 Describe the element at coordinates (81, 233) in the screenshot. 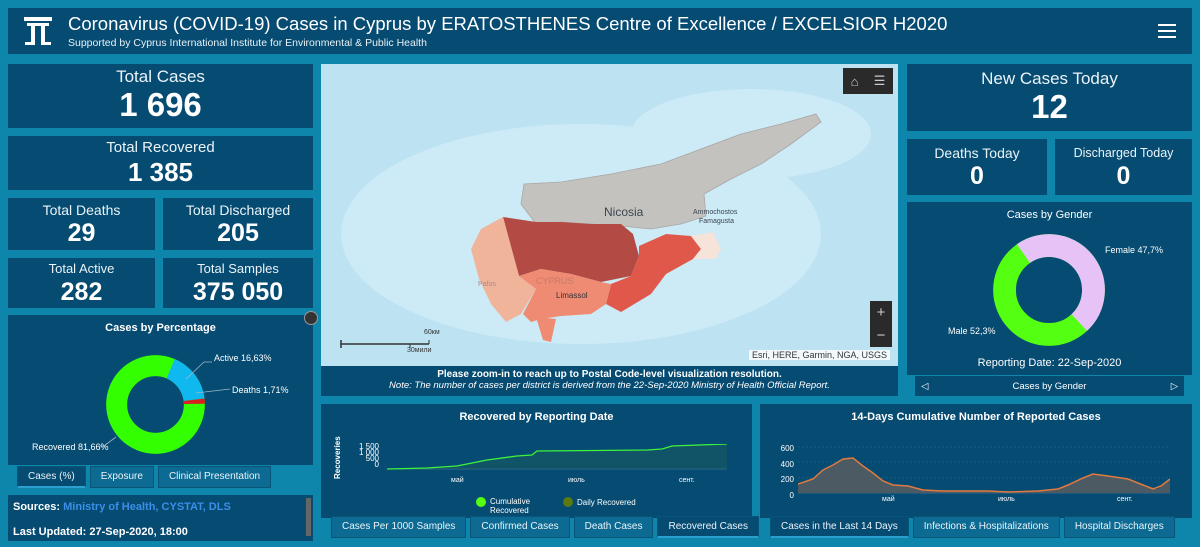

I see `total-deaths-value: 29` at that location.